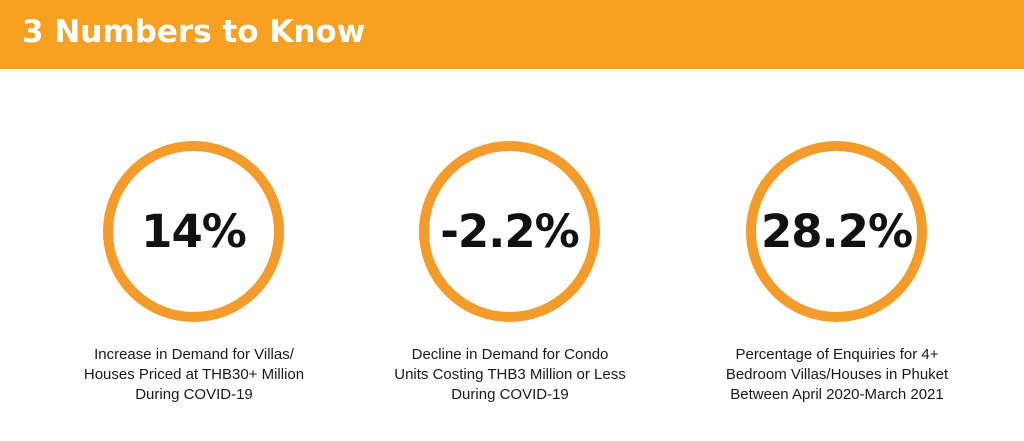 This screenshot has width=1024, height=441. What do you see at coordinates (194, 394) in the screenshot?
I see `stat-caption-1-line-3: During COVID-19` at bounding box center [194, 394].